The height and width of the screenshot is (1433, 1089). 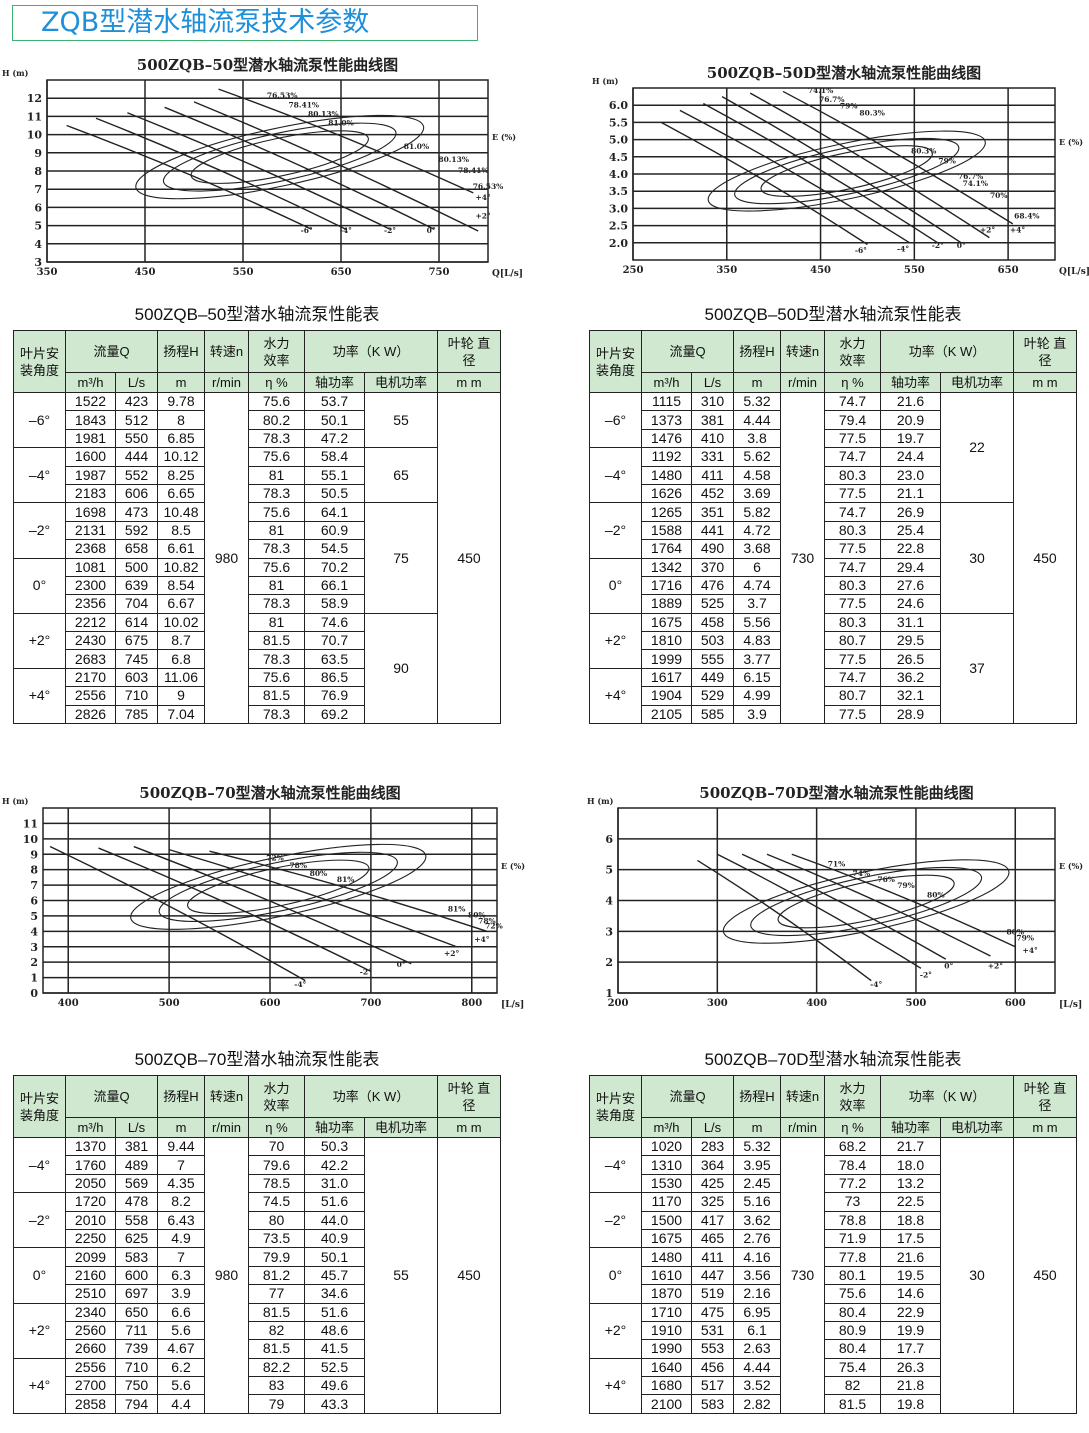 What do you see at coordinates (471, 1003) in the screenshot?
I see `x-tick-label: 800` at bounding box center [471, 1003].